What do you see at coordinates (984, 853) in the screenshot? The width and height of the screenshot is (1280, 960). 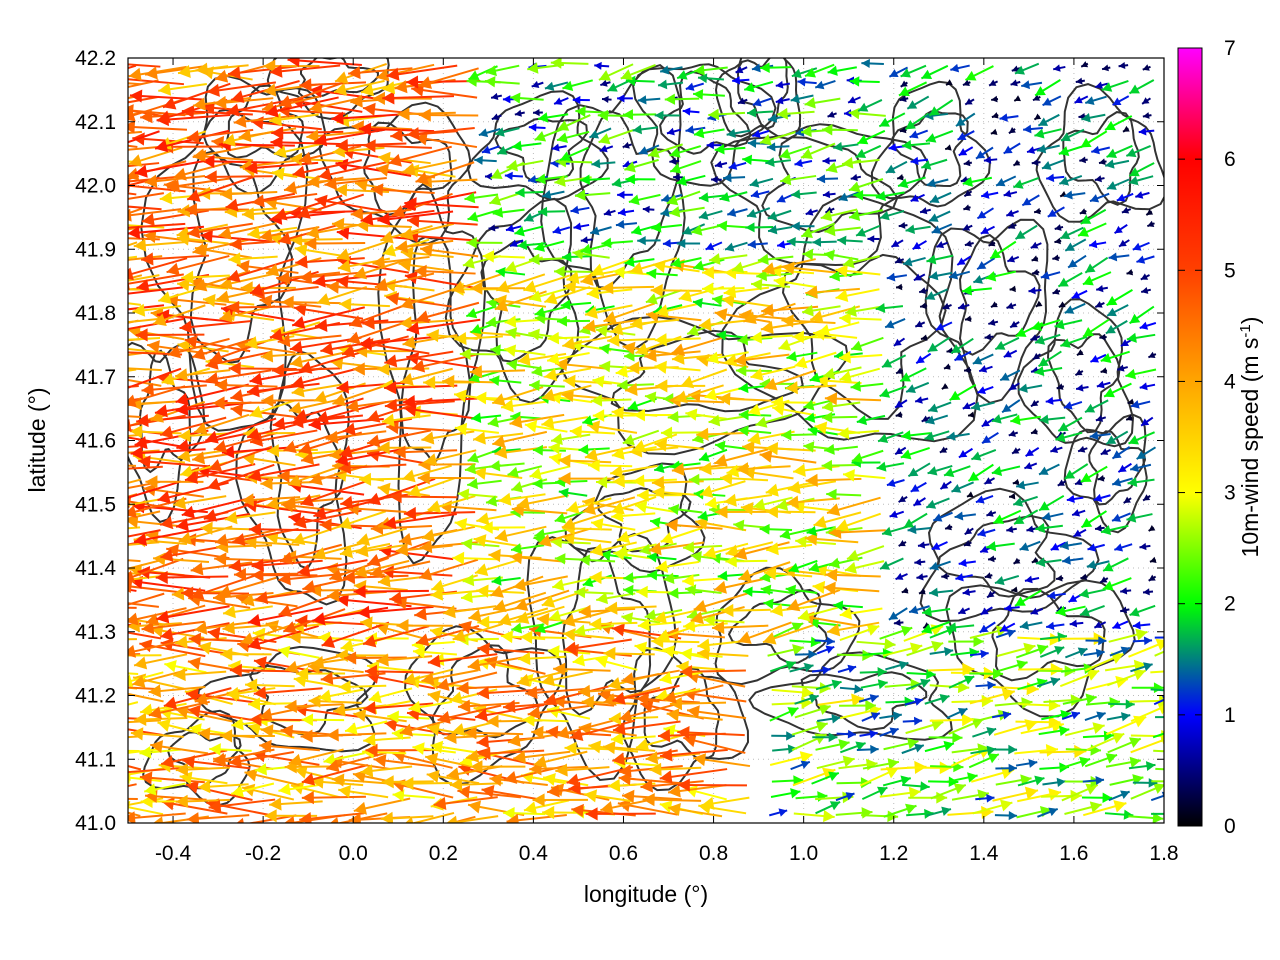 I see `x-tick-label: 1.4` at bounding box center [984, 853].